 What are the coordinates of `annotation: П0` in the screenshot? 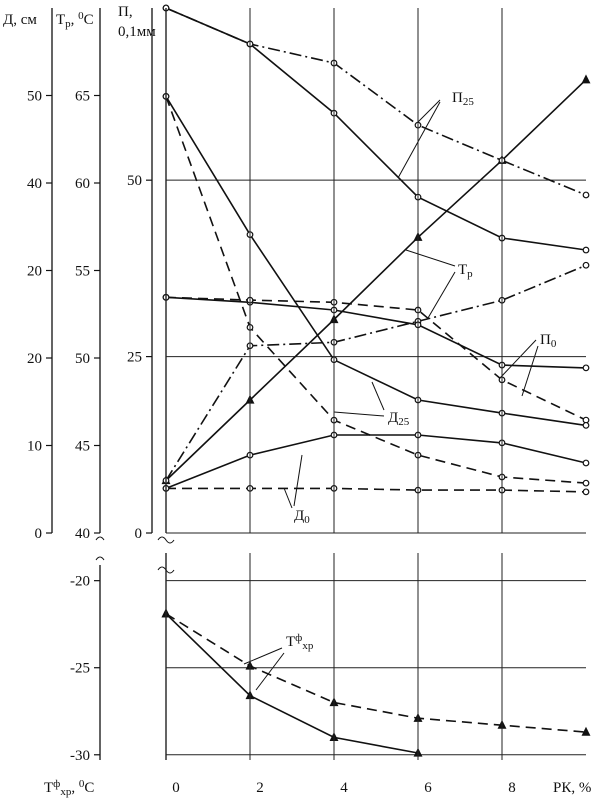 It's located at (548, 341).